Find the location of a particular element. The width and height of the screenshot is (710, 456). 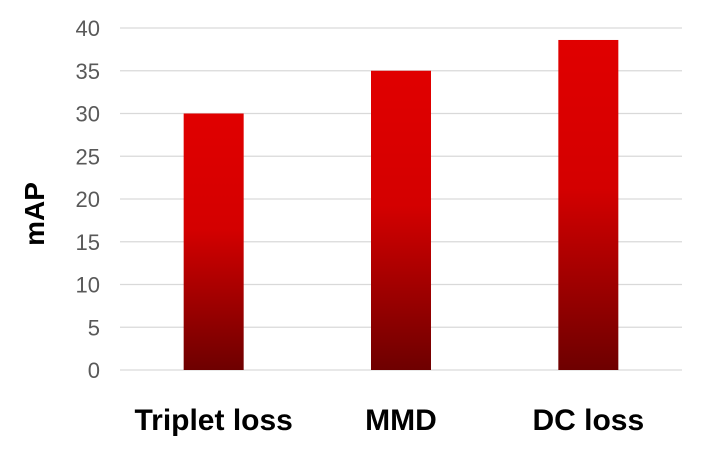

bar-triplet-loss is located at coordinates (213, 241).